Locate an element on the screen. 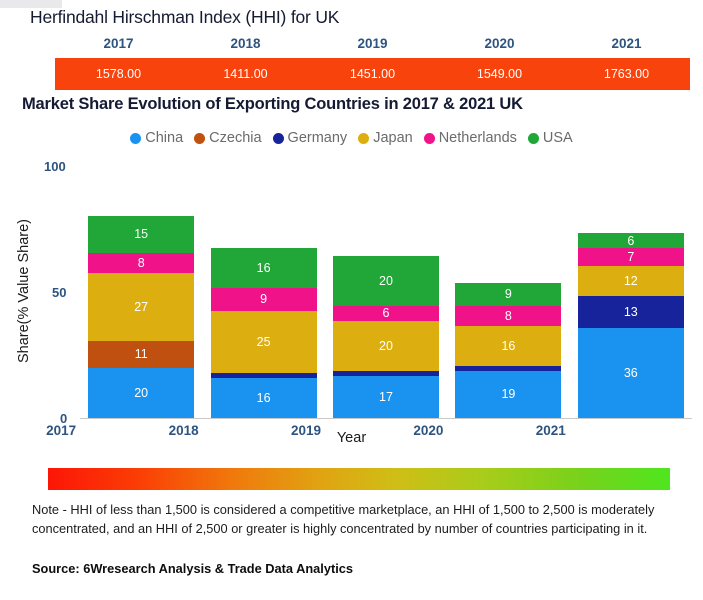  bar-segment-usa-2021: 6 is located at coordinates (630, 240).